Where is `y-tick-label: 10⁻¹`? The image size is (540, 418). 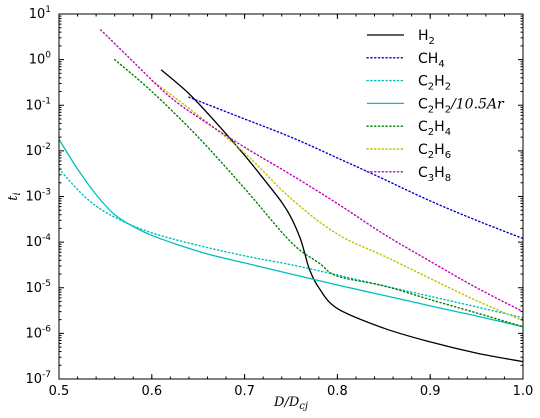 y-tick-label: 10⁻¹ is located at coordinates (38, 104).